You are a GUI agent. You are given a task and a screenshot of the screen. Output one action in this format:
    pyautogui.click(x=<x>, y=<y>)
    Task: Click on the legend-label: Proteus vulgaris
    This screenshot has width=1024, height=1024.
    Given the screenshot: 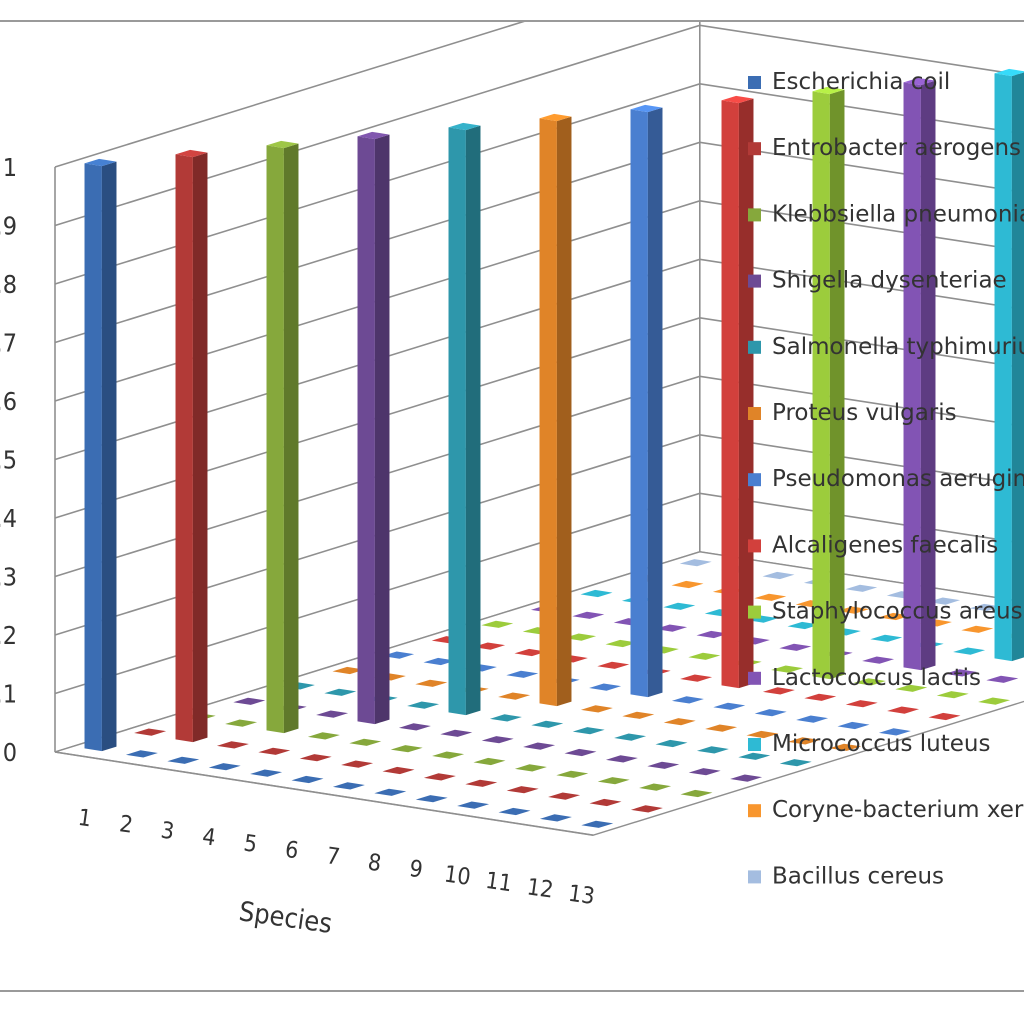 What is the action you would take?
    pyautogui.click(x=864, y=413)
    